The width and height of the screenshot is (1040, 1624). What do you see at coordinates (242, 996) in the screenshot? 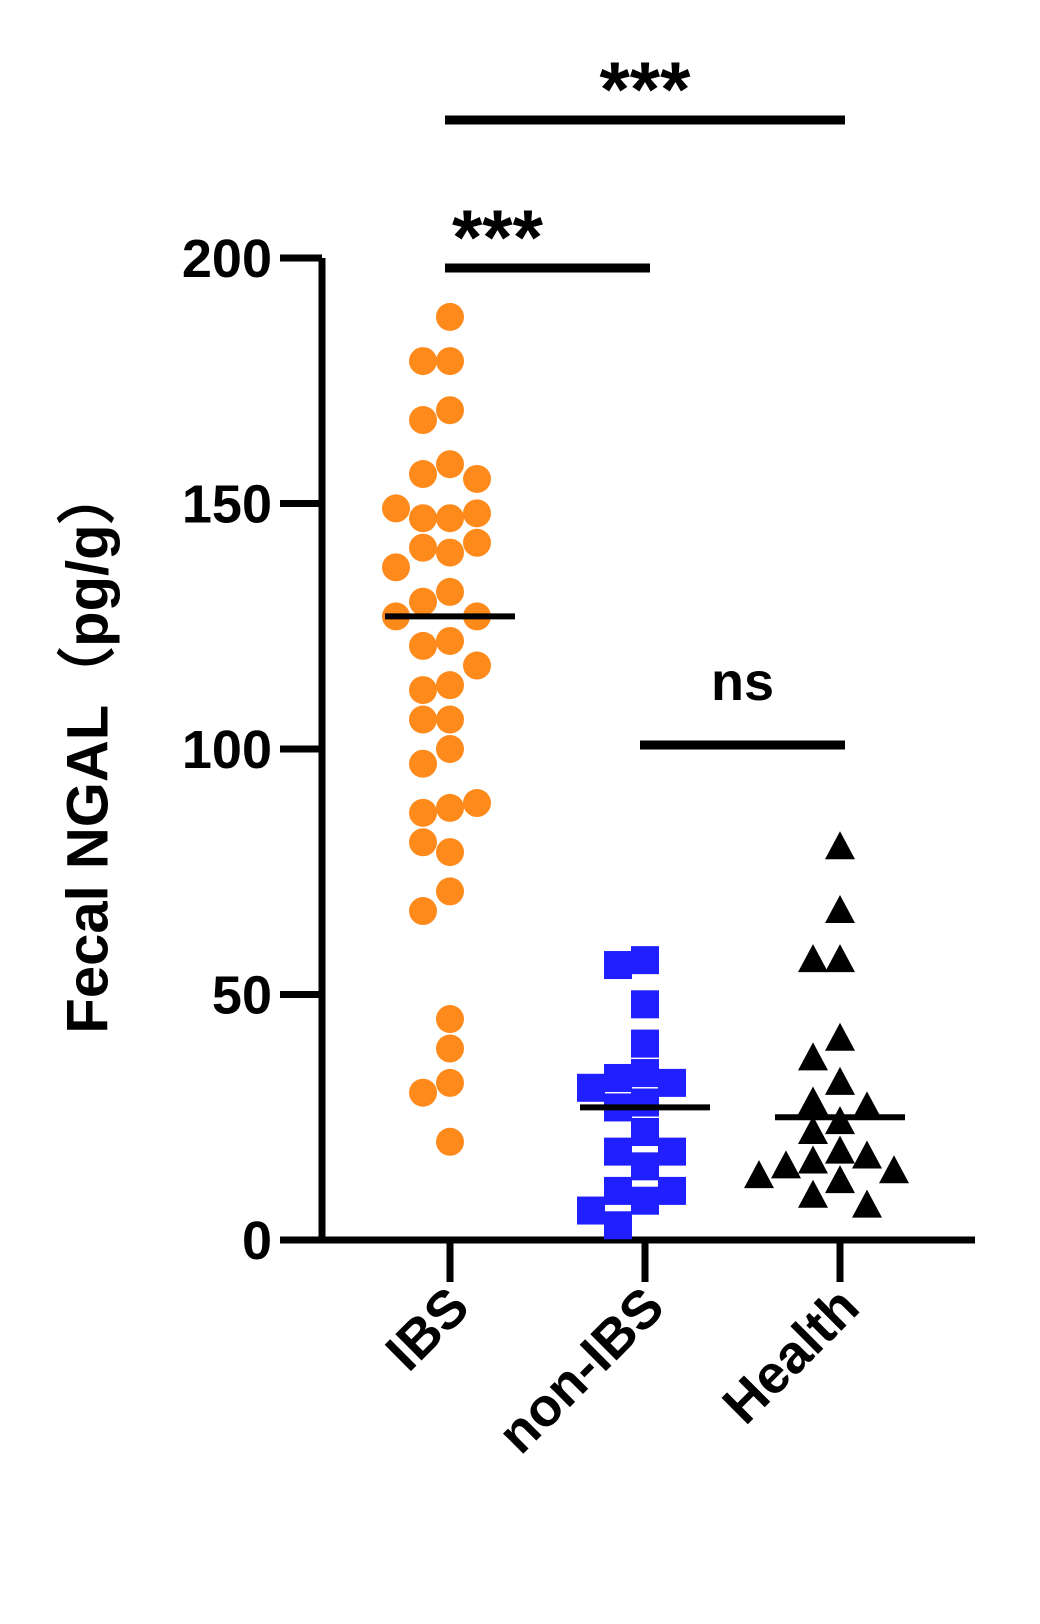
I see `y-tick-label: 50` at bounding box center [242, 996].